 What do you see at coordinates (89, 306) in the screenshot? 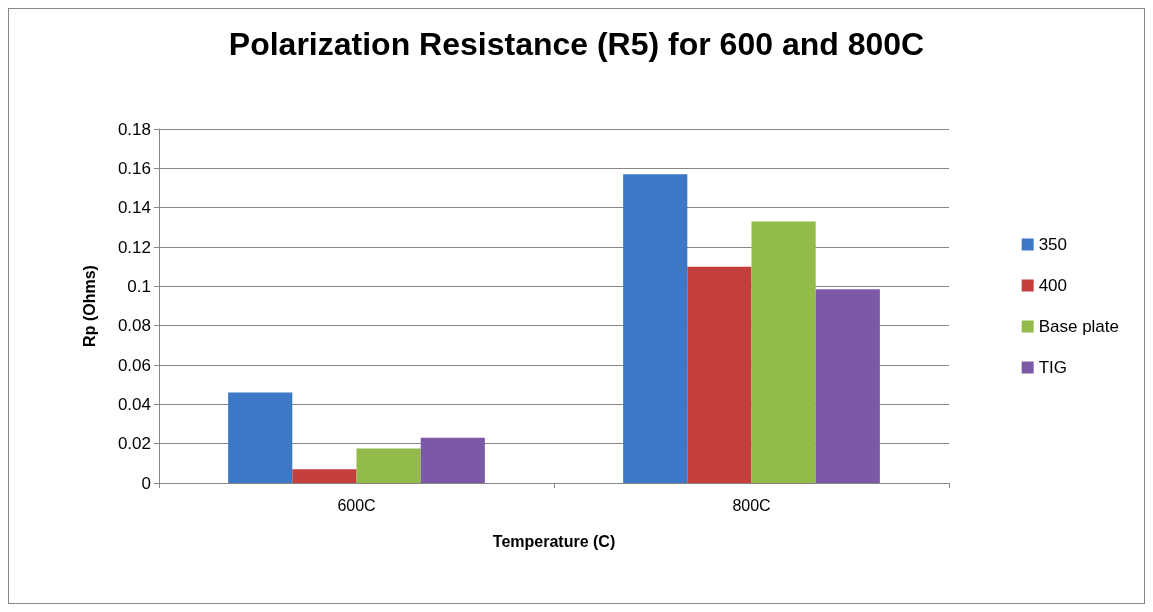
I see `y-axis-title: Rp (Ohms)` at bounding box center [89, 306].